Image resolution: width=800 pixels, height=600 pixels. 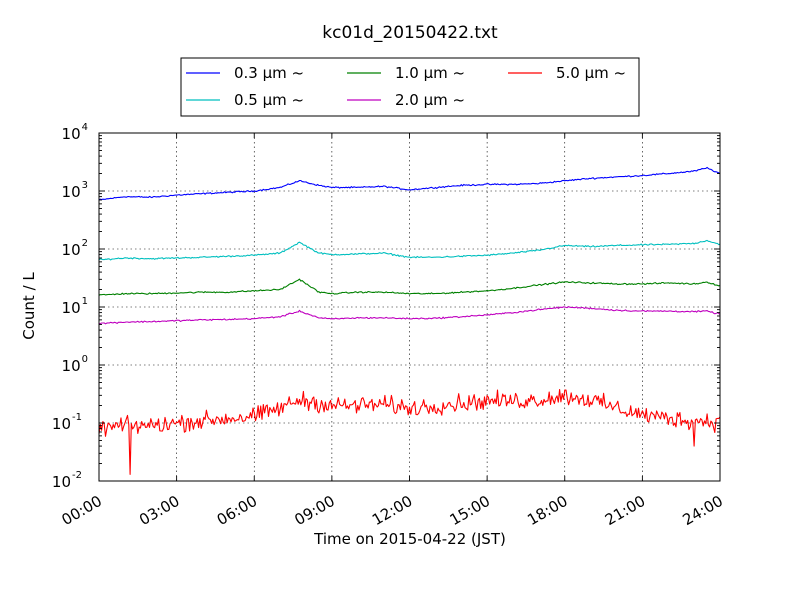 I want to click on y-tick-label: 10⁻¹, so click(x=67, y=422).